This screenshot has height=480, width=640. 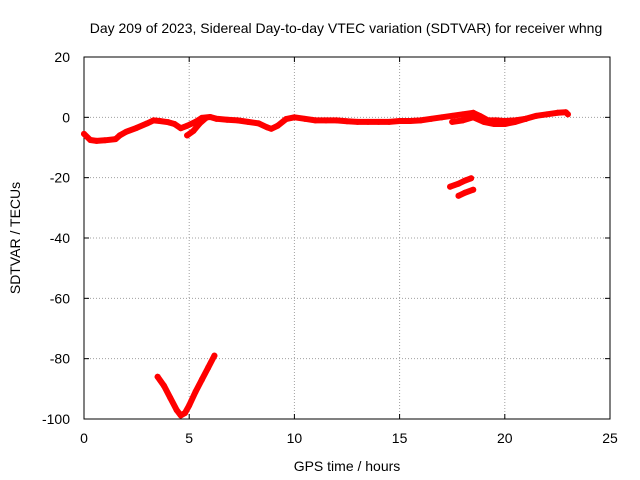 I want to click on x-tick-label: 25, so click(x=610, y=438).